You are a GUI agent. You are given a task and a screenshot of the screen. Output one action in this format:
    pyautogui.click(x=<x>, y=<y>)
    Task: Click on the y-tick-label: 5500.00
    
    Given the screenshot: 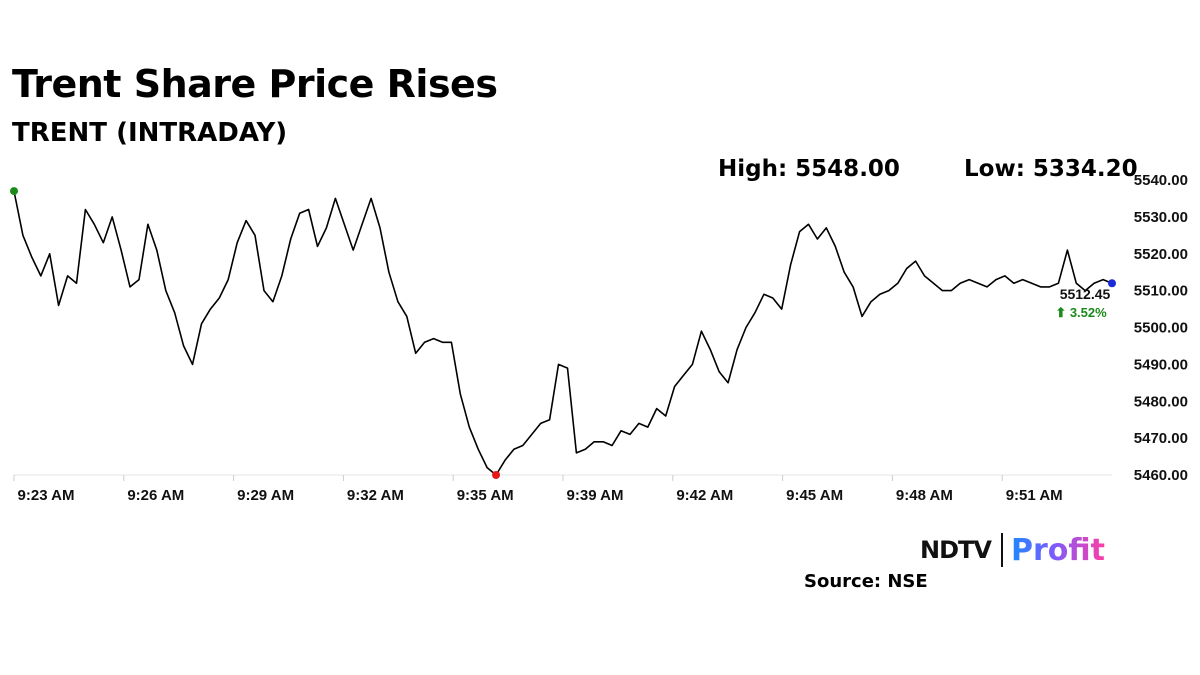 What is the action you would take?
    pyautogui.click(x=1161, y=328)
    